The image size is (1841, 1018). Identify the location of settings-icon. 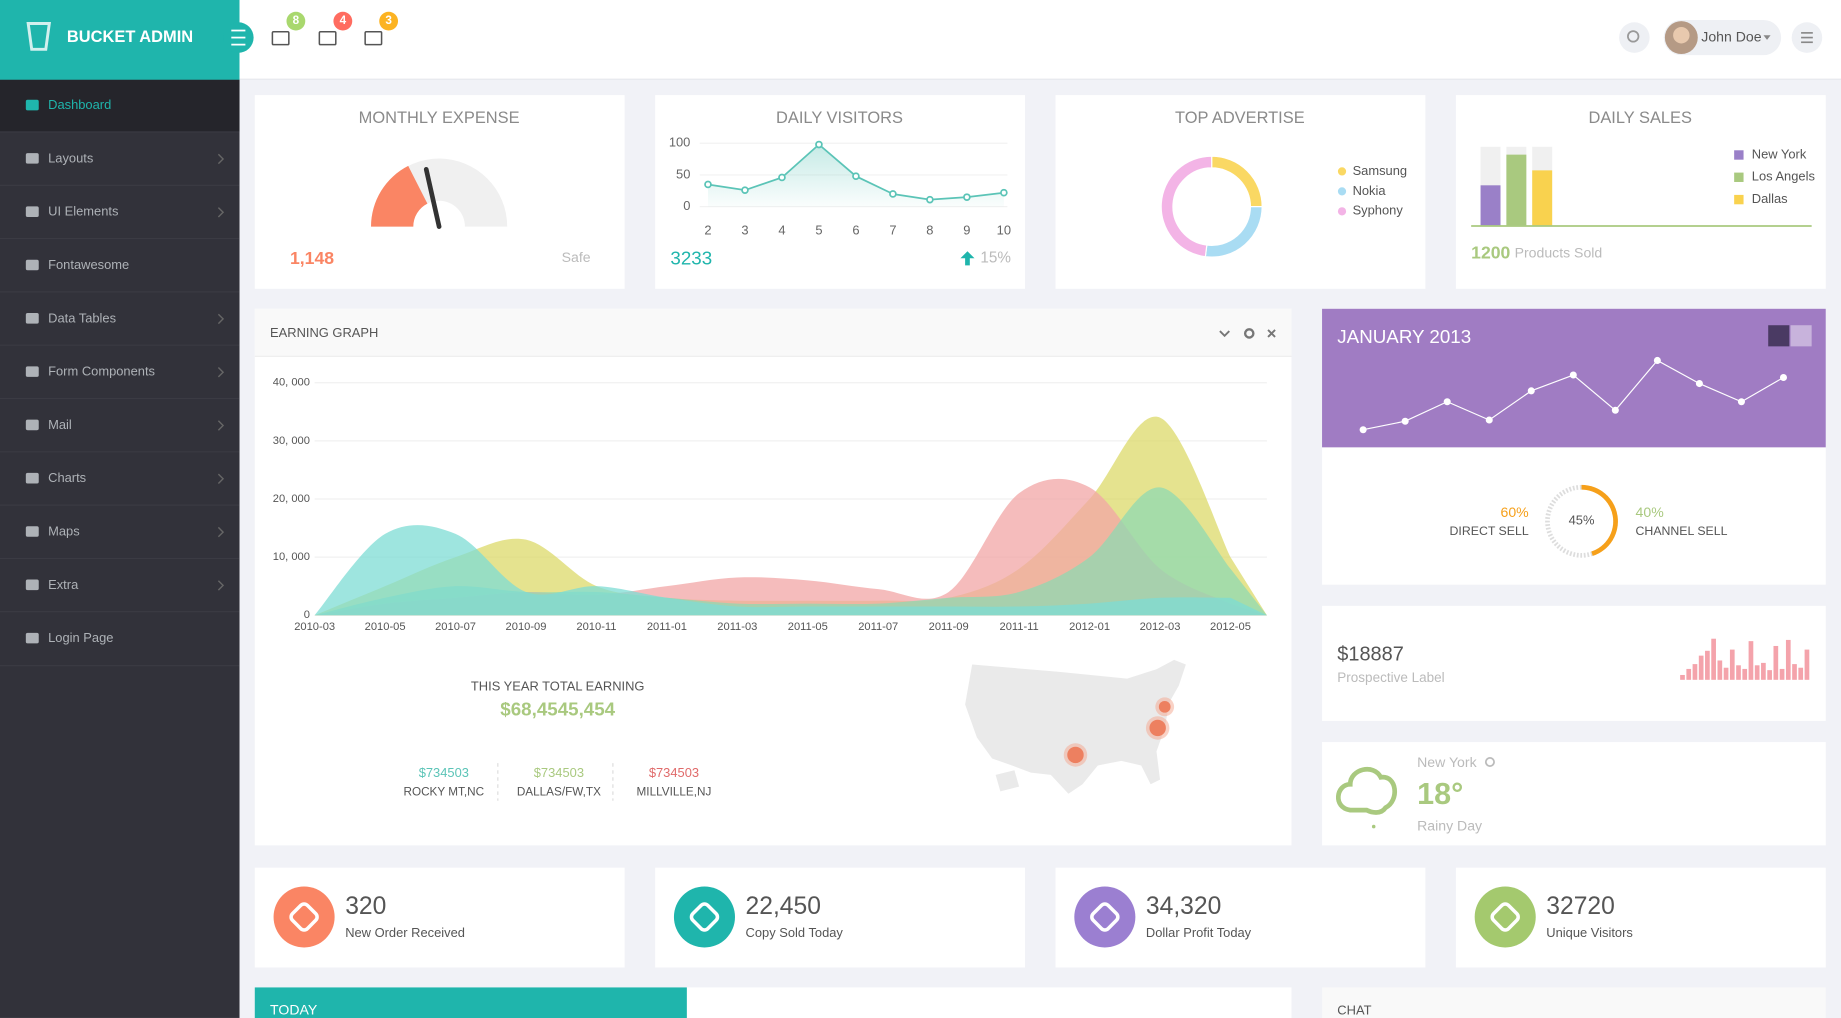
(1249, 333).